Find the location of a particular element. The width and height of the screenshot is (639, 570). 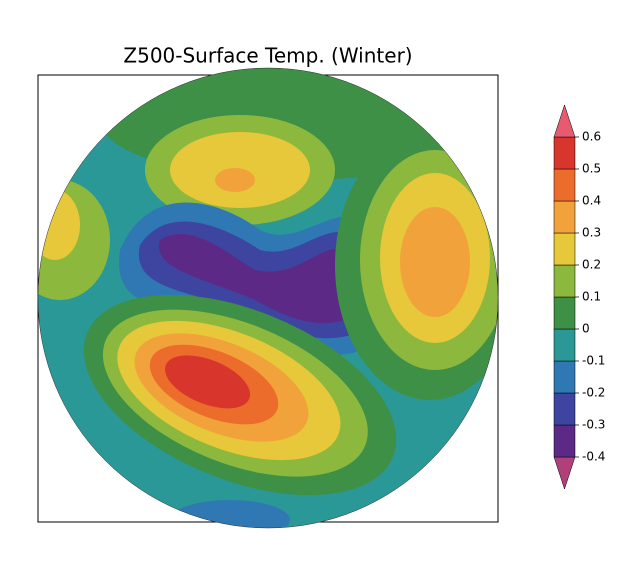

colorbar-tick-label: -0.1 is located at coordinates (593, 361).